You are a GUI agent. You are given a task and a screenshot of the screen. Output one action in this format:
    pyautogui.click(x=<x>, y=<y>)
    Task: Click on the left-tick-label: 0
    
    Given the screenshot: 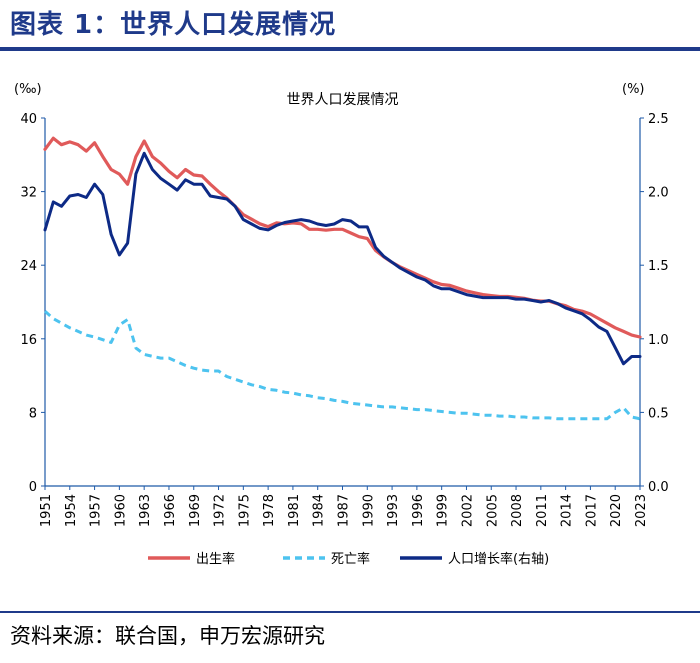 What is the action you would take?
    pyautogui.click(x=33, y=487)
    